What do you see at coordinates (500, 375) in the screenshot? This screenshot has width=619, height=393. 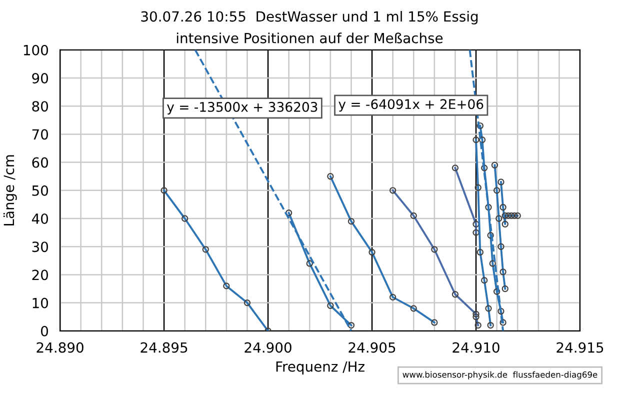 I see `text: www.biosensor-physik.de flussfaeden-diag69e` at bounding box center [500, 375].